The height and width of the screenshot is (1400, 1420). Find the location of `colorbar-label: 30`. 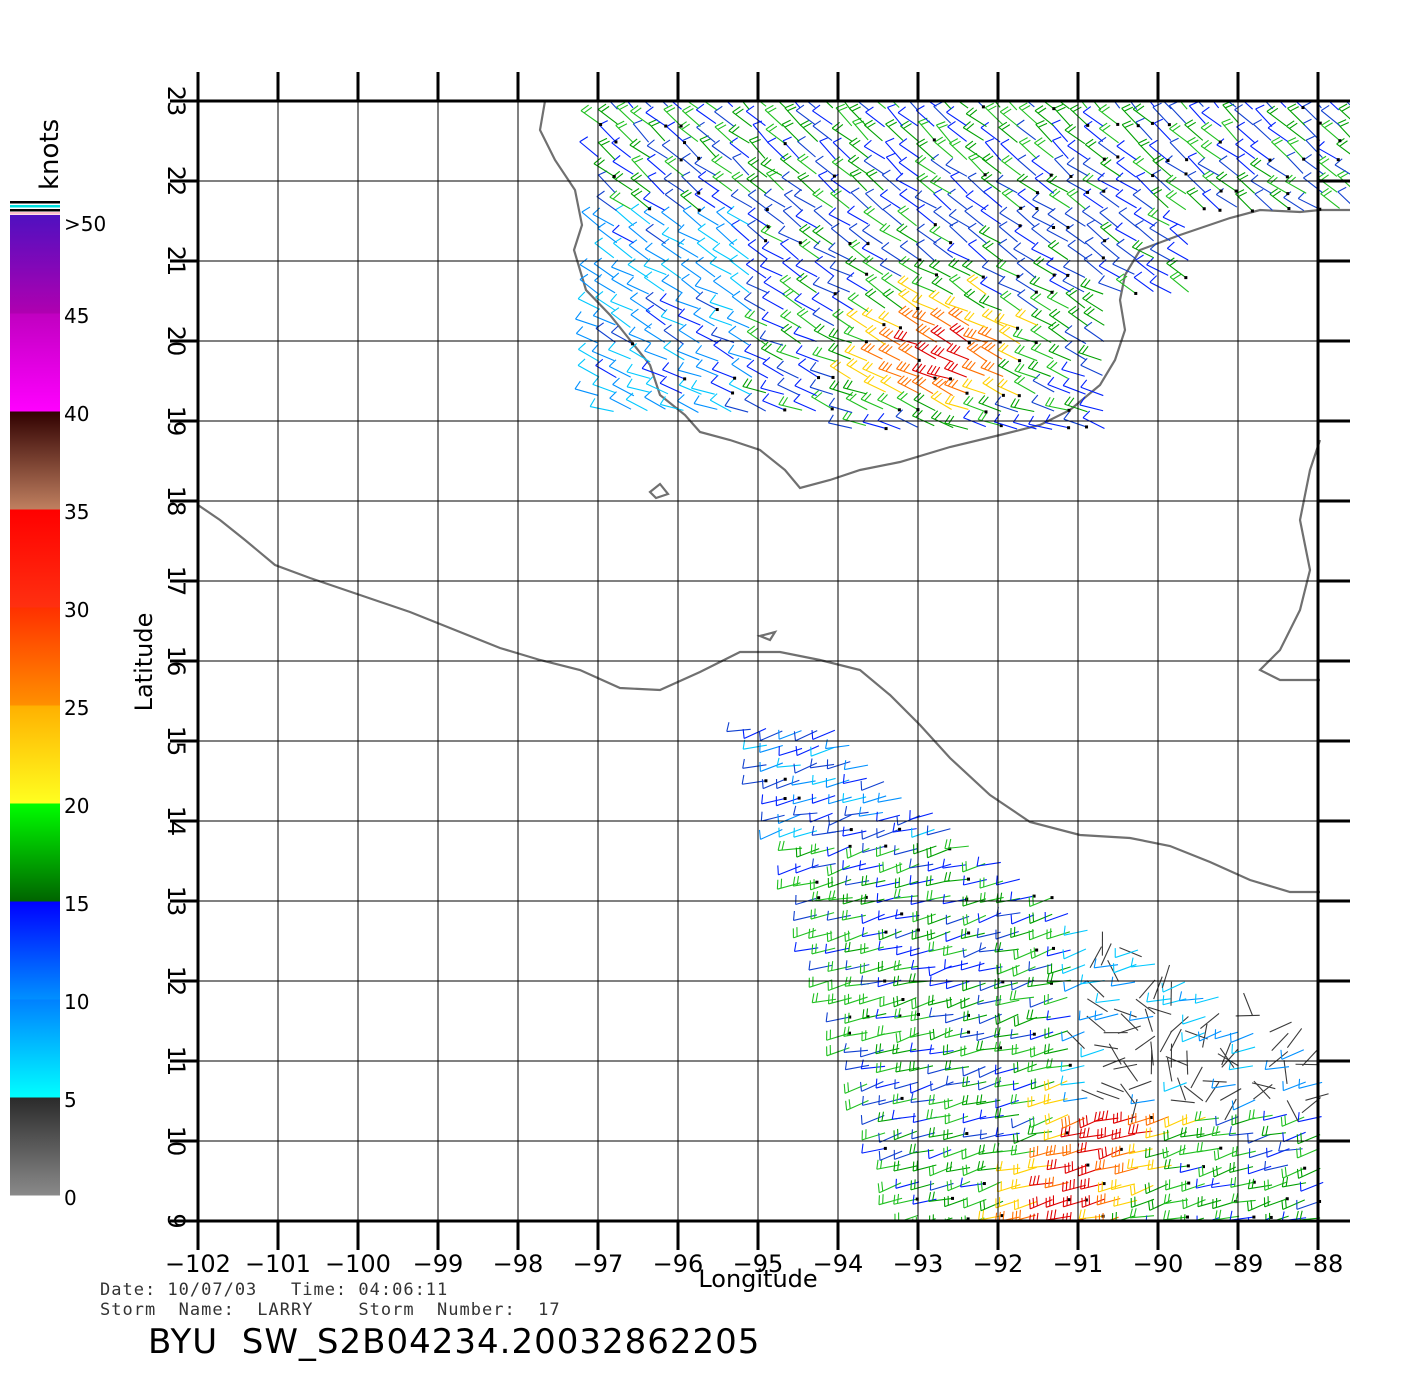

colorbar-label: 30 is located at coordinates (76, 610).